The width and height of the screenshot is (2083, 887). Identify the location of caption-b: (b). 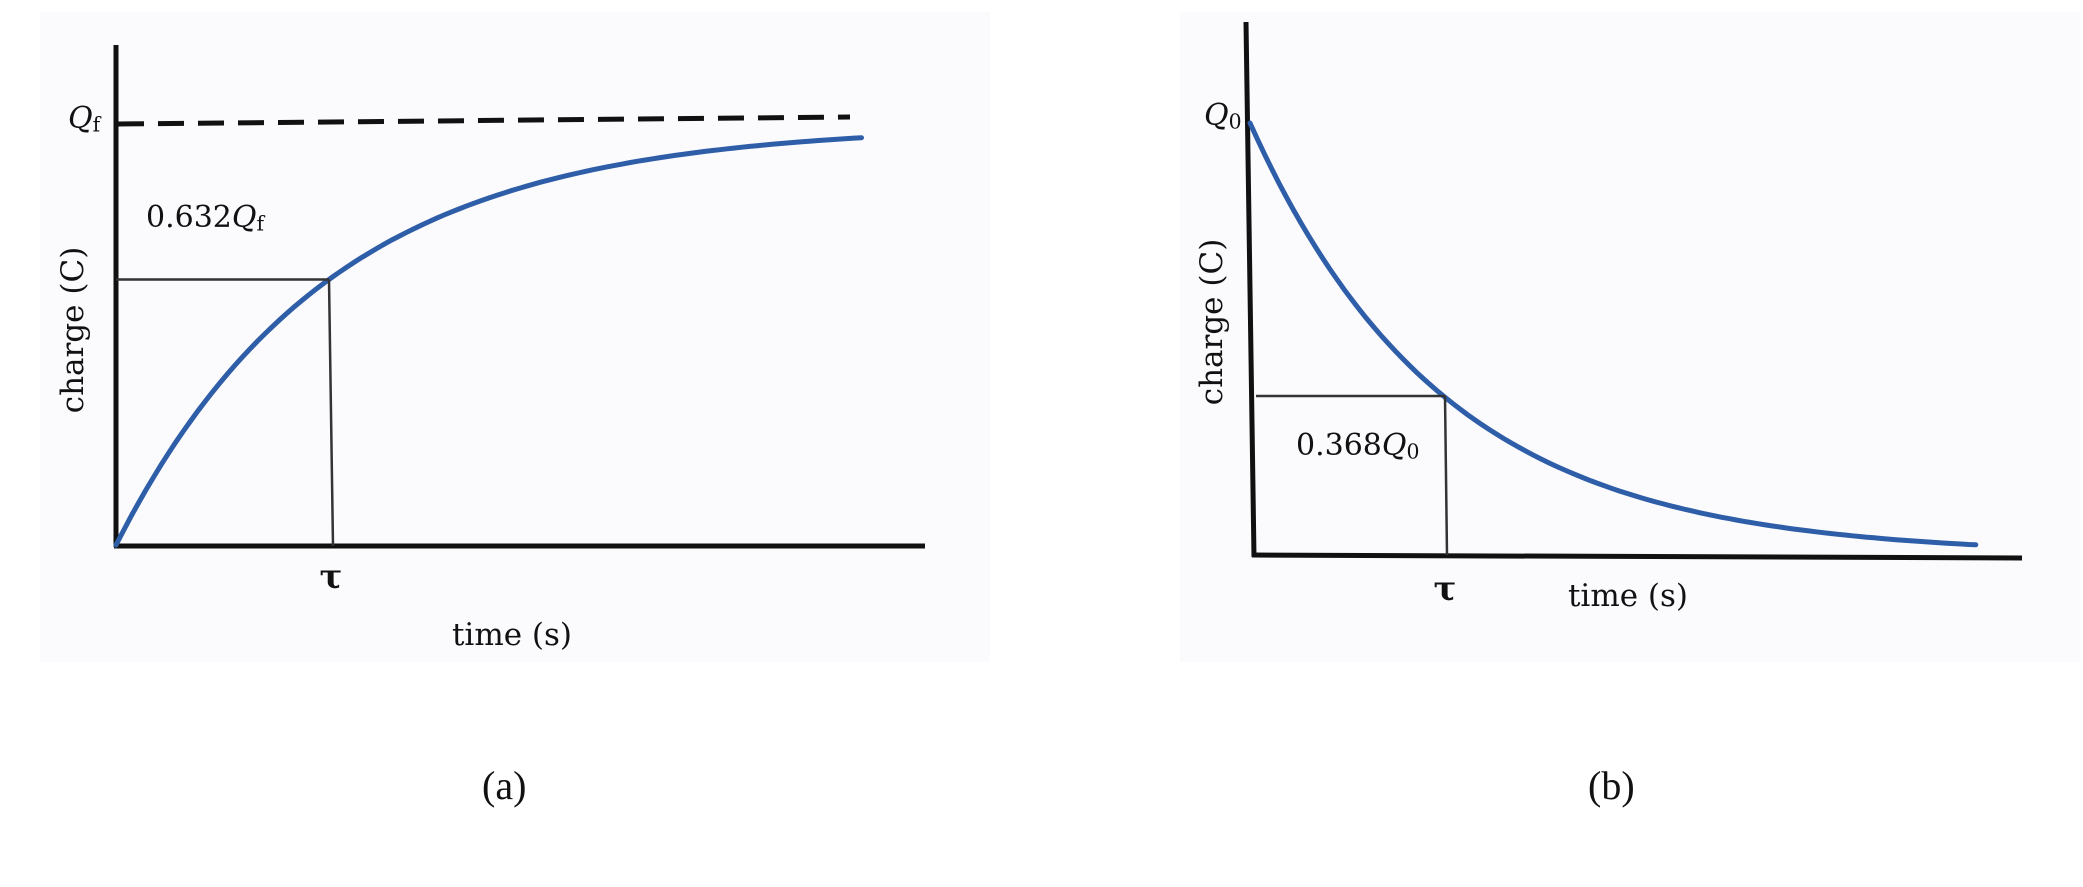
(1611, 785).